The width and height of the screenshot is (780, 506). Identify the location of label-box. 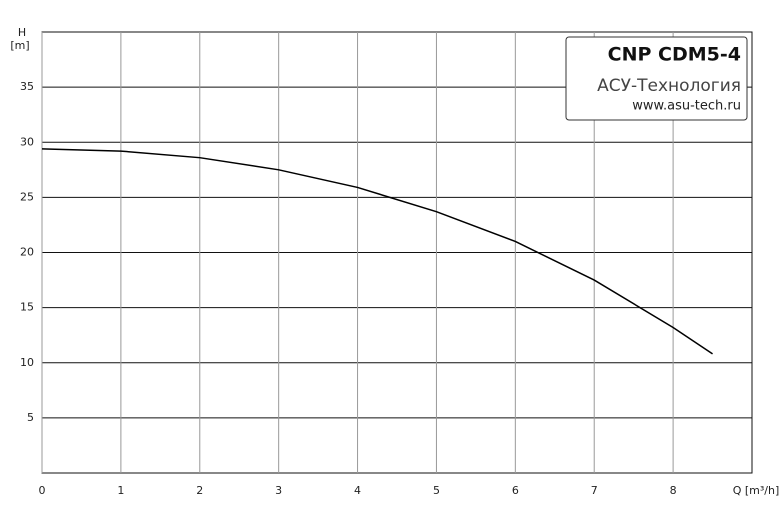
(656, 78).